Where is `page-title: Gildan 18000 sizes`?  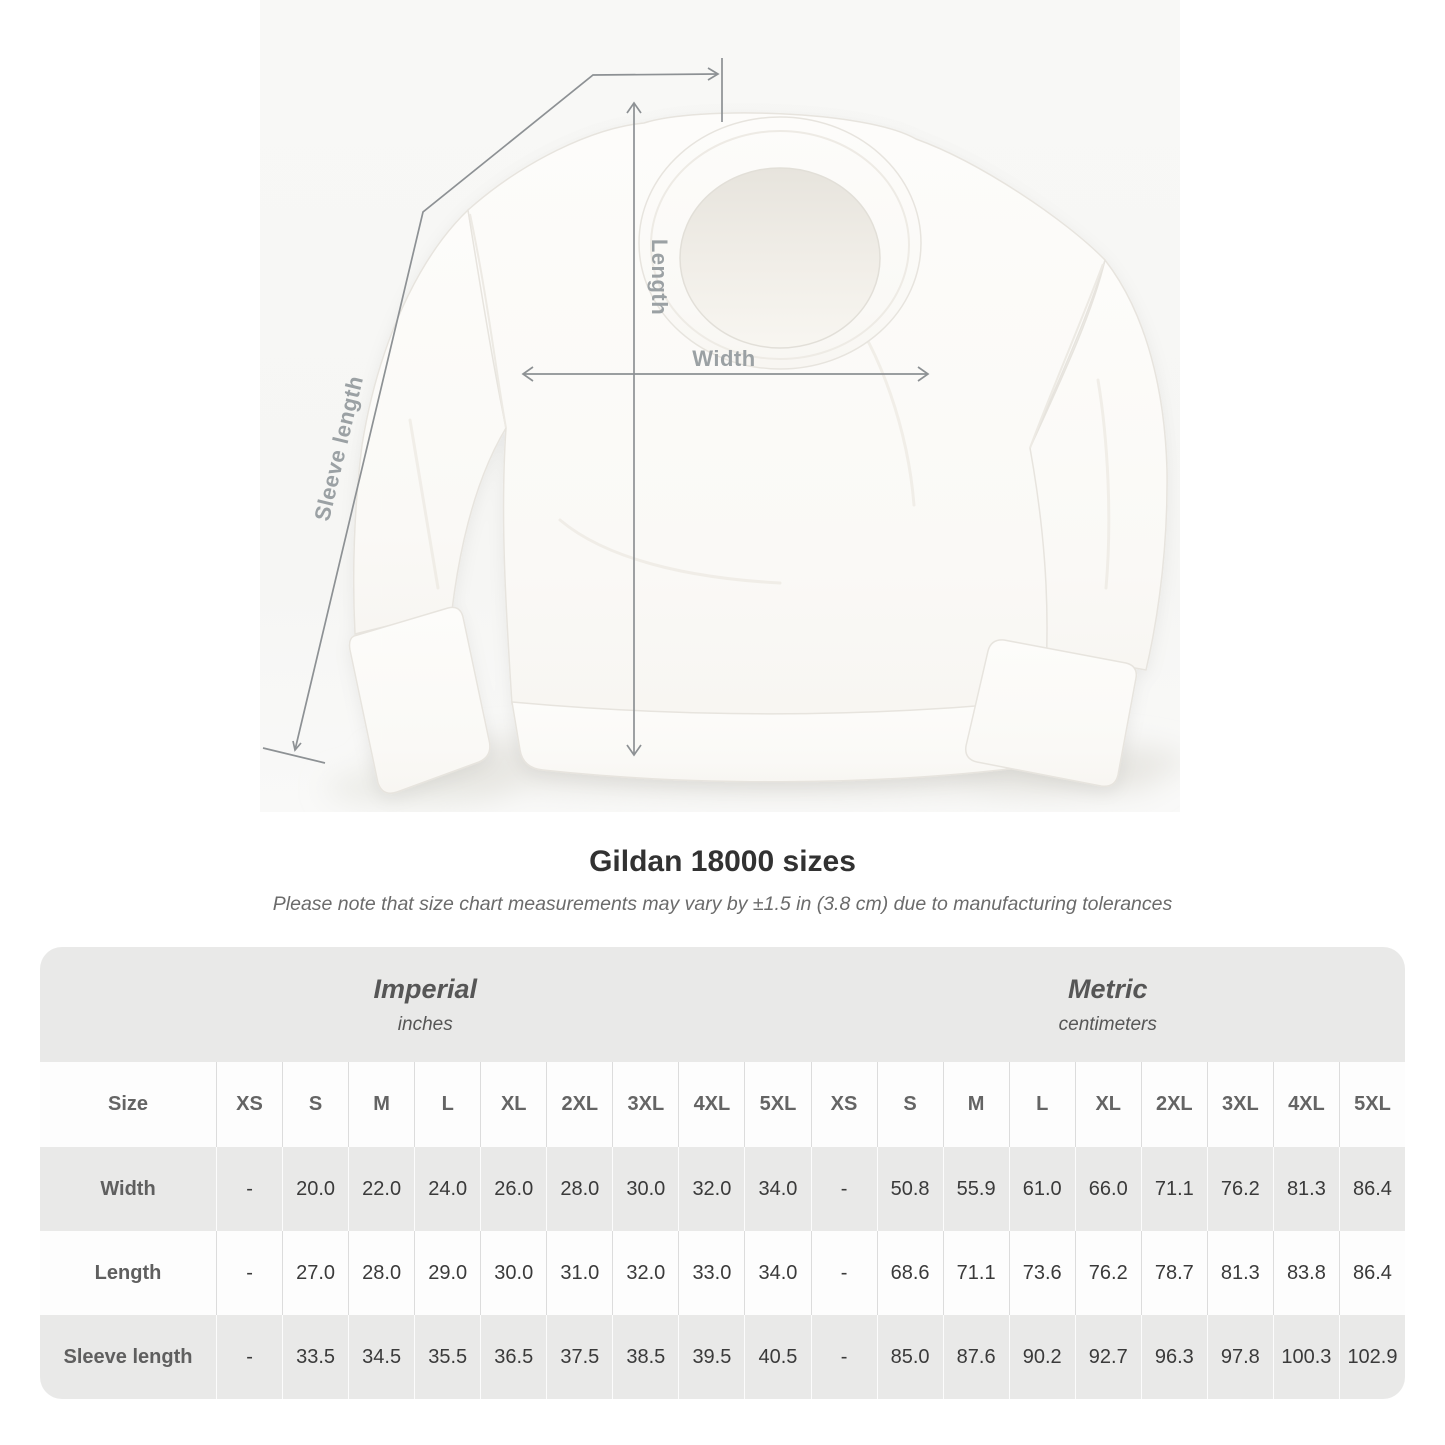 page-title: Gildan 18000 sizes is located at coordinates (722, 861).